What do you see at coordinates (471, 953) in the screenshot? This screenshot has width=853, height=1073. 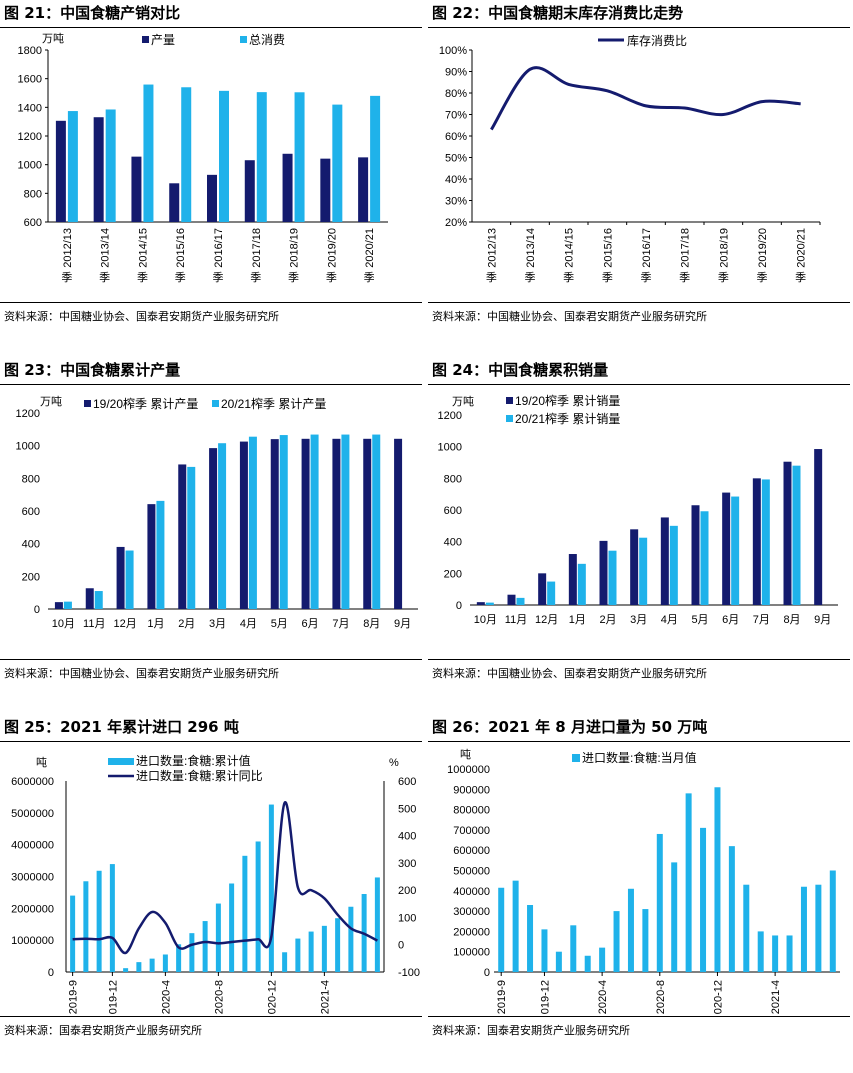 I see `y-tick-label: 100000` at bounding box center [471, 953].